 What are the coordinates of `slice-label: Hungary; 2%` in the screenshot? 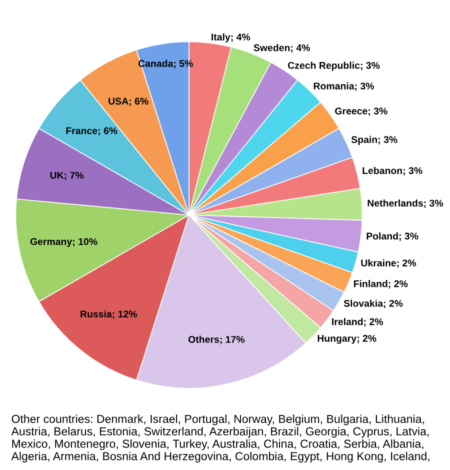 It's located at (347, 339).